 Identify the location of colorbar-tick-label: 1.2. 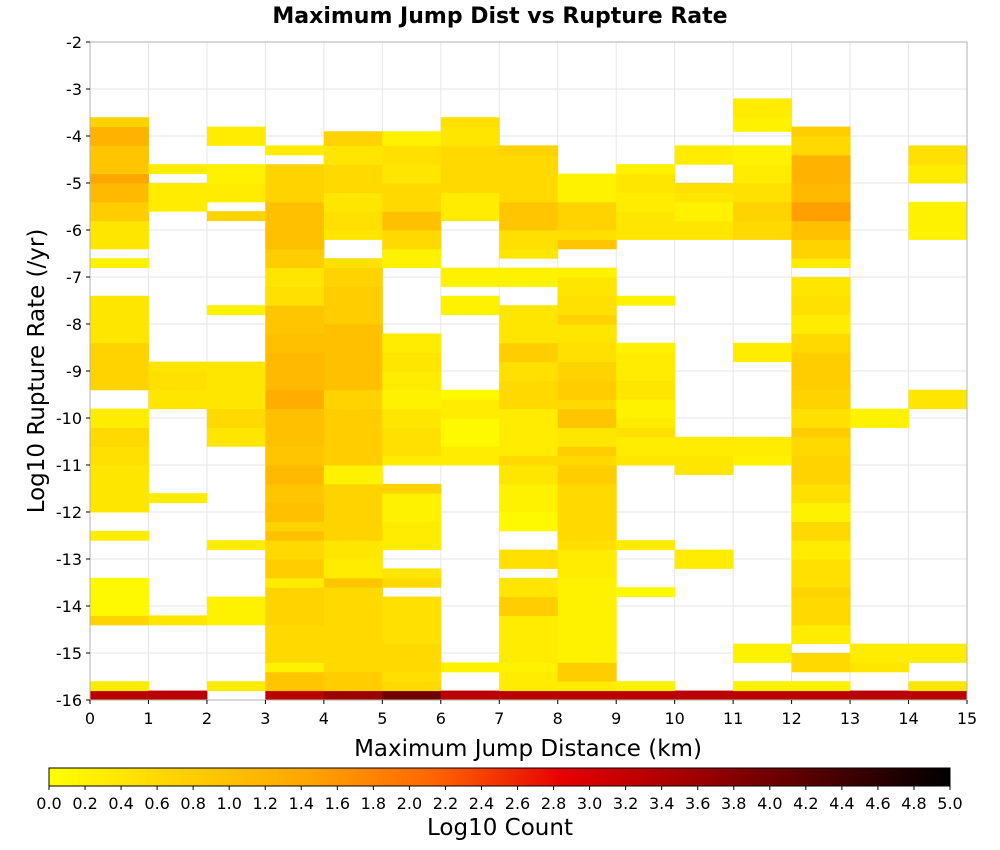
(265, 803).